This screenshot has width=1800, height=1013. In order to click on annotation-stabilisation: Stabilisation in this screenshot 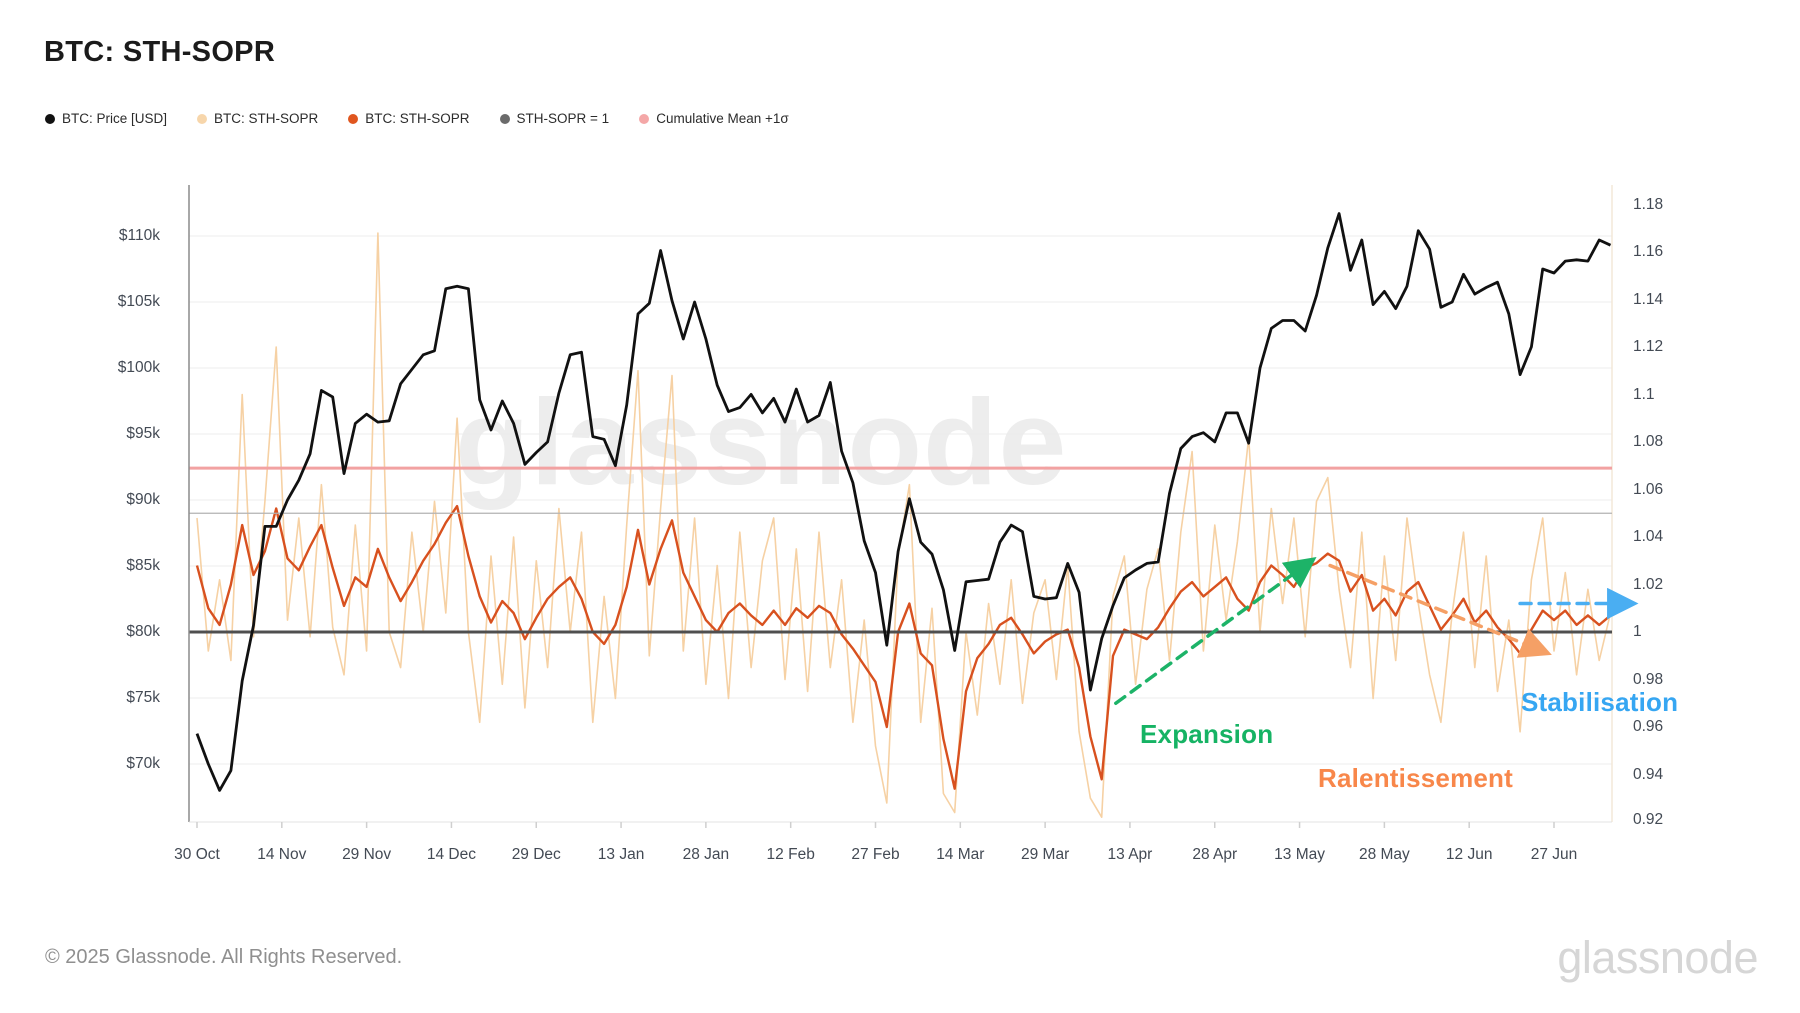, I will do `click(1600, 702)`.